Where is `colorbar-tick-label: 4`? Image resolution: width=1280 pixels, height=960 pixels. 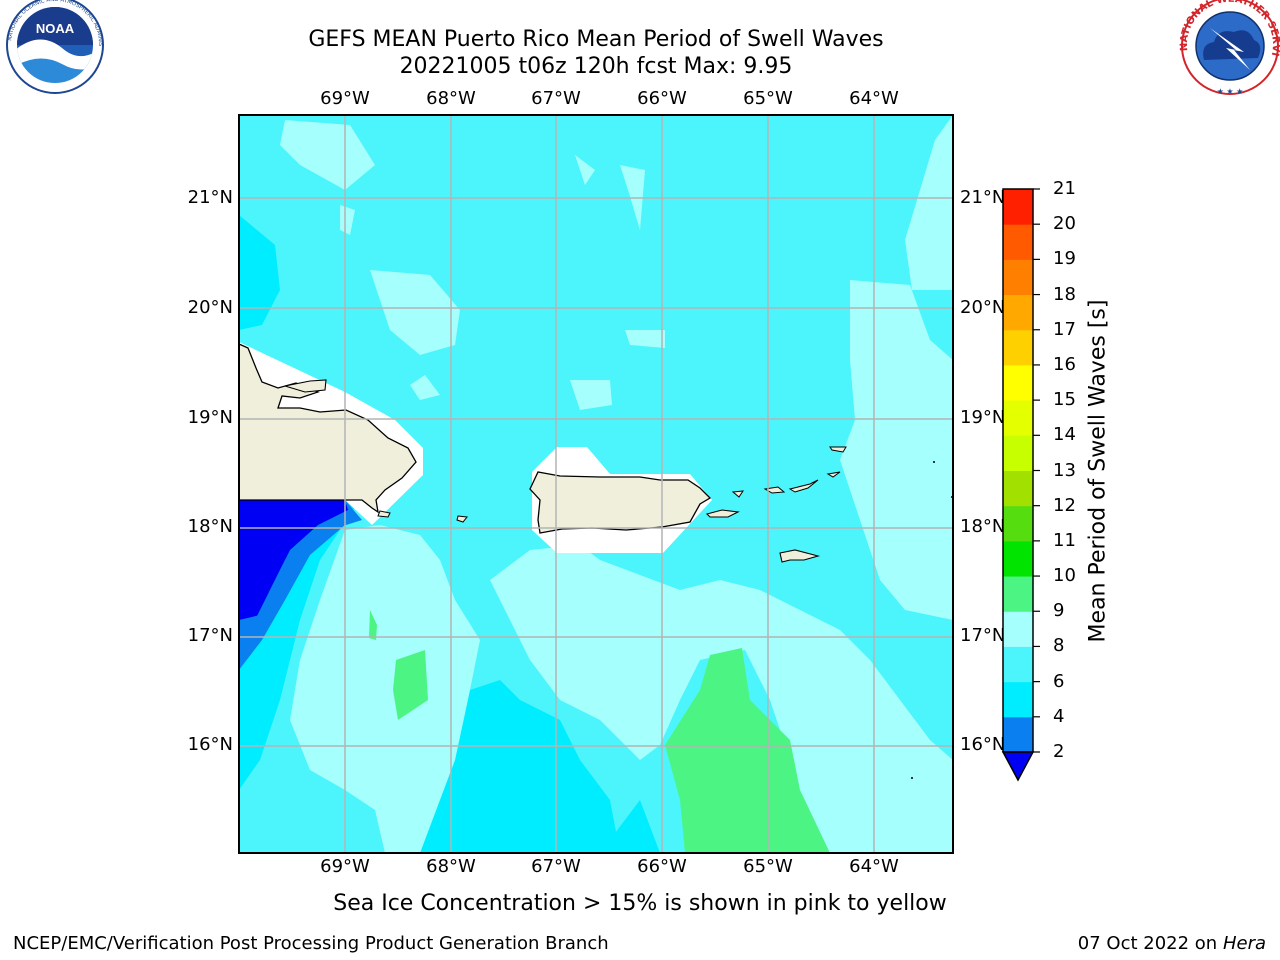
colorbar-tick-label: 4 is located at coordinates (1059, 716).